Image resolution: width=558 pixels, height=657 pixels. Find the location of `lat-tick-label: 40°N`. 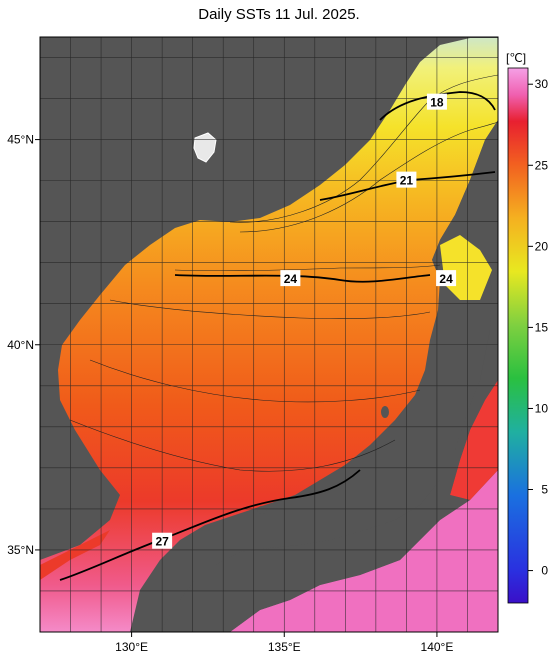

lat-tick-label: 40°N is located at coordinates (20, 345).